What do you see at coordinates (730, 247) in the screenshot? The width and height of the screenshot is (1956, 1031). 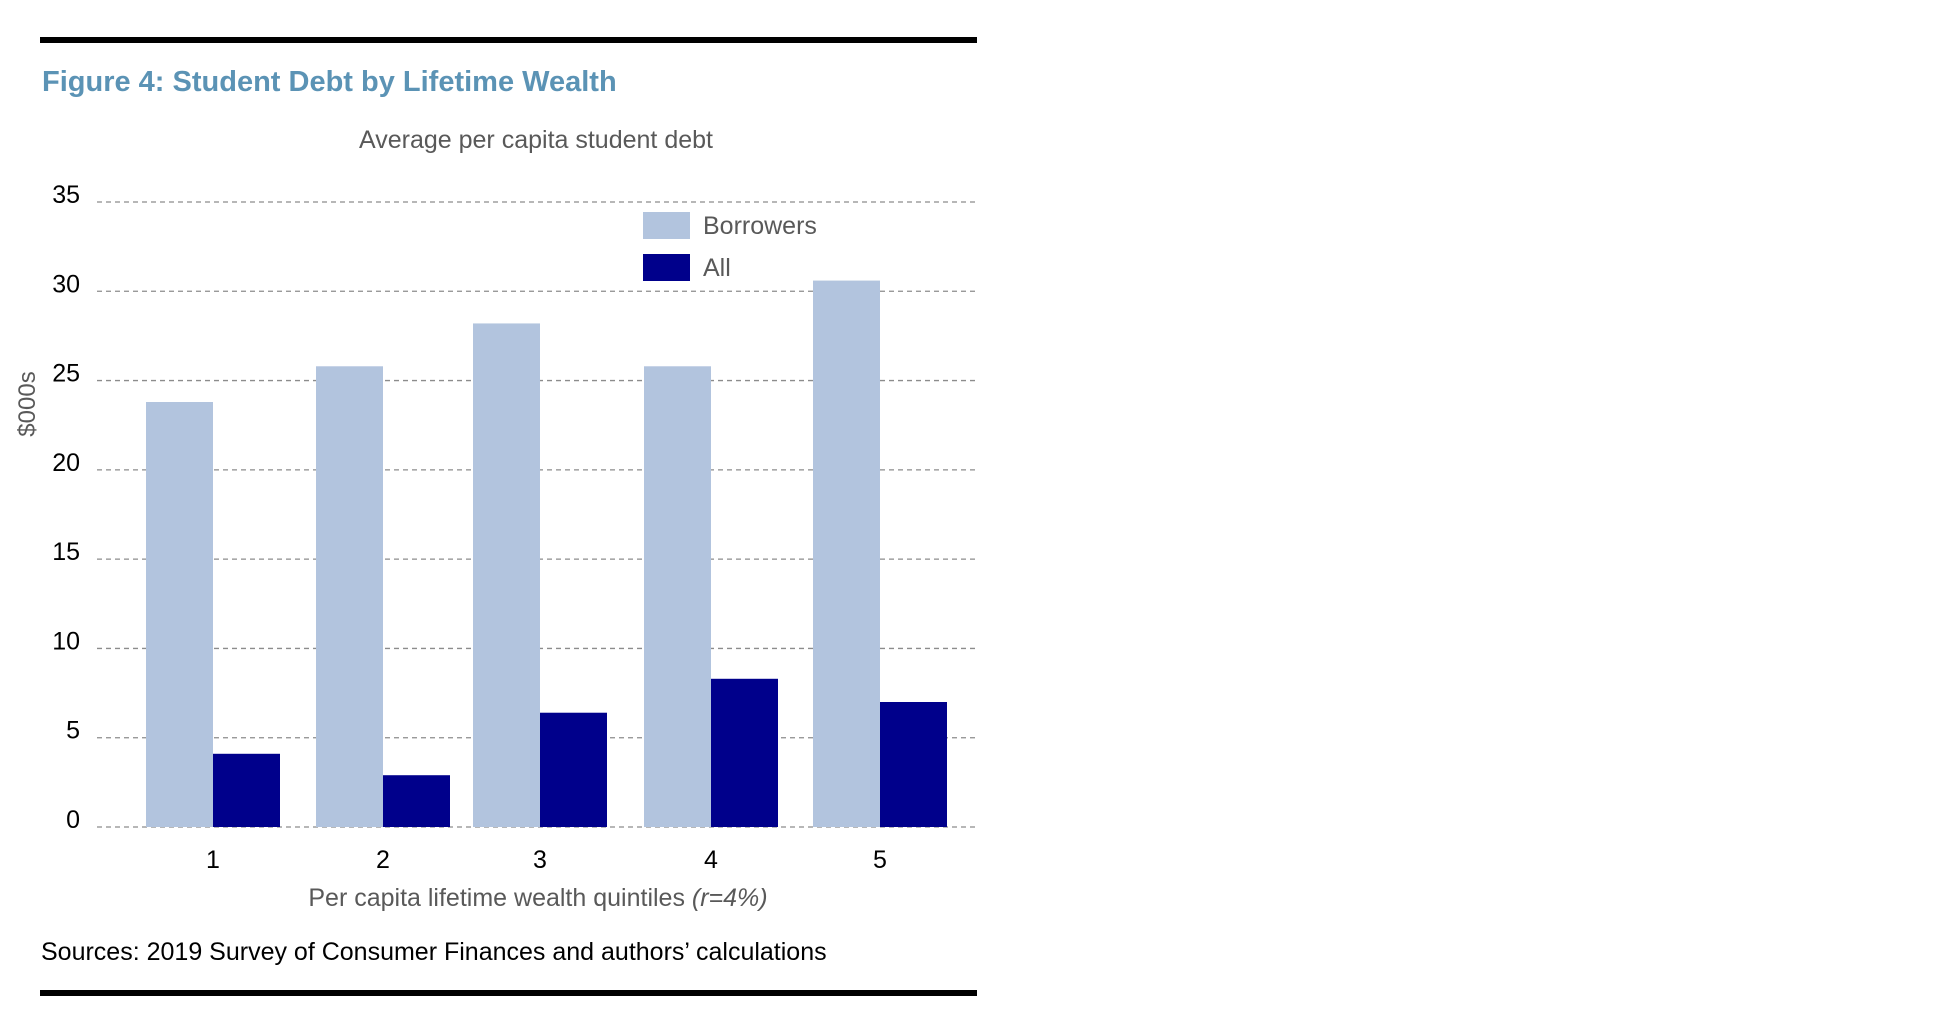 I see `legend: Borrowers All` at bounding box center [730, 247].